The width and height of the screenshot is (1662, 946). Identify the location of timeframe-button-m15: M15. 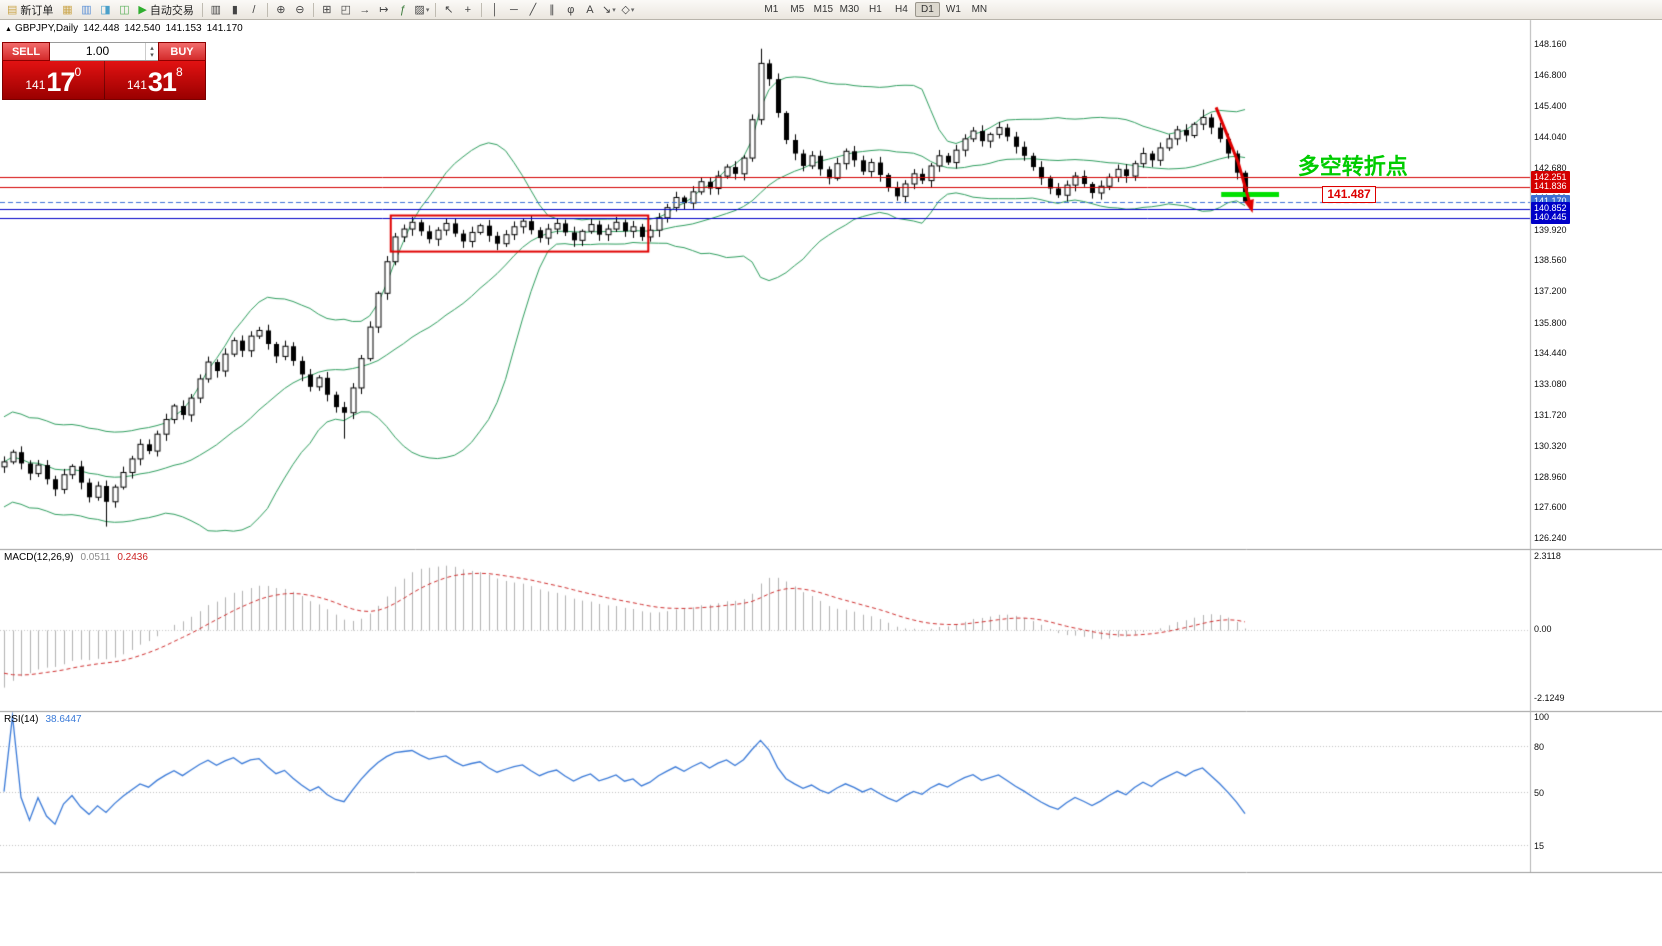
(823, 9).